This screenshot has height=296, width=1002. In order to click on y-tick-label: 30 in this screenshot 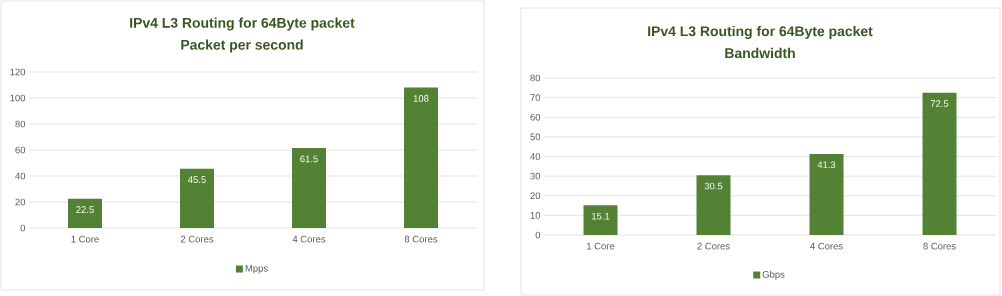, I will do `click(535, 176)`.